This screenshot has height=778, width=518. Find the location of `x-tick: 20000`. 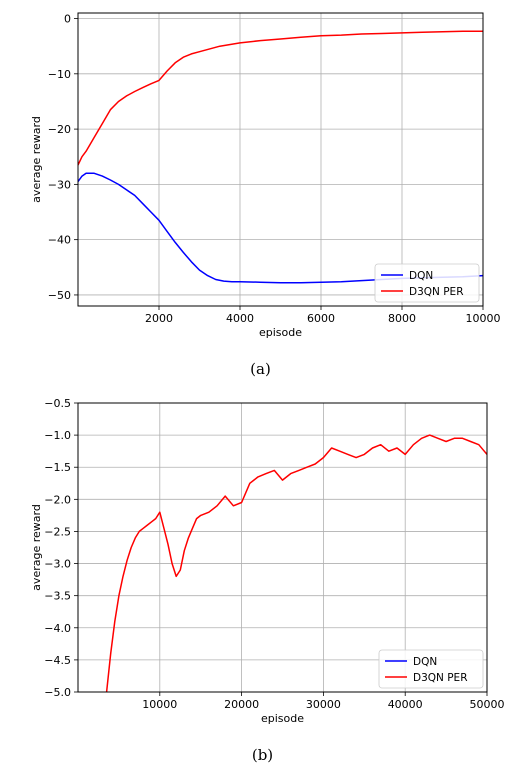

x-tick: 20000 is located at coordinates (241, 701).